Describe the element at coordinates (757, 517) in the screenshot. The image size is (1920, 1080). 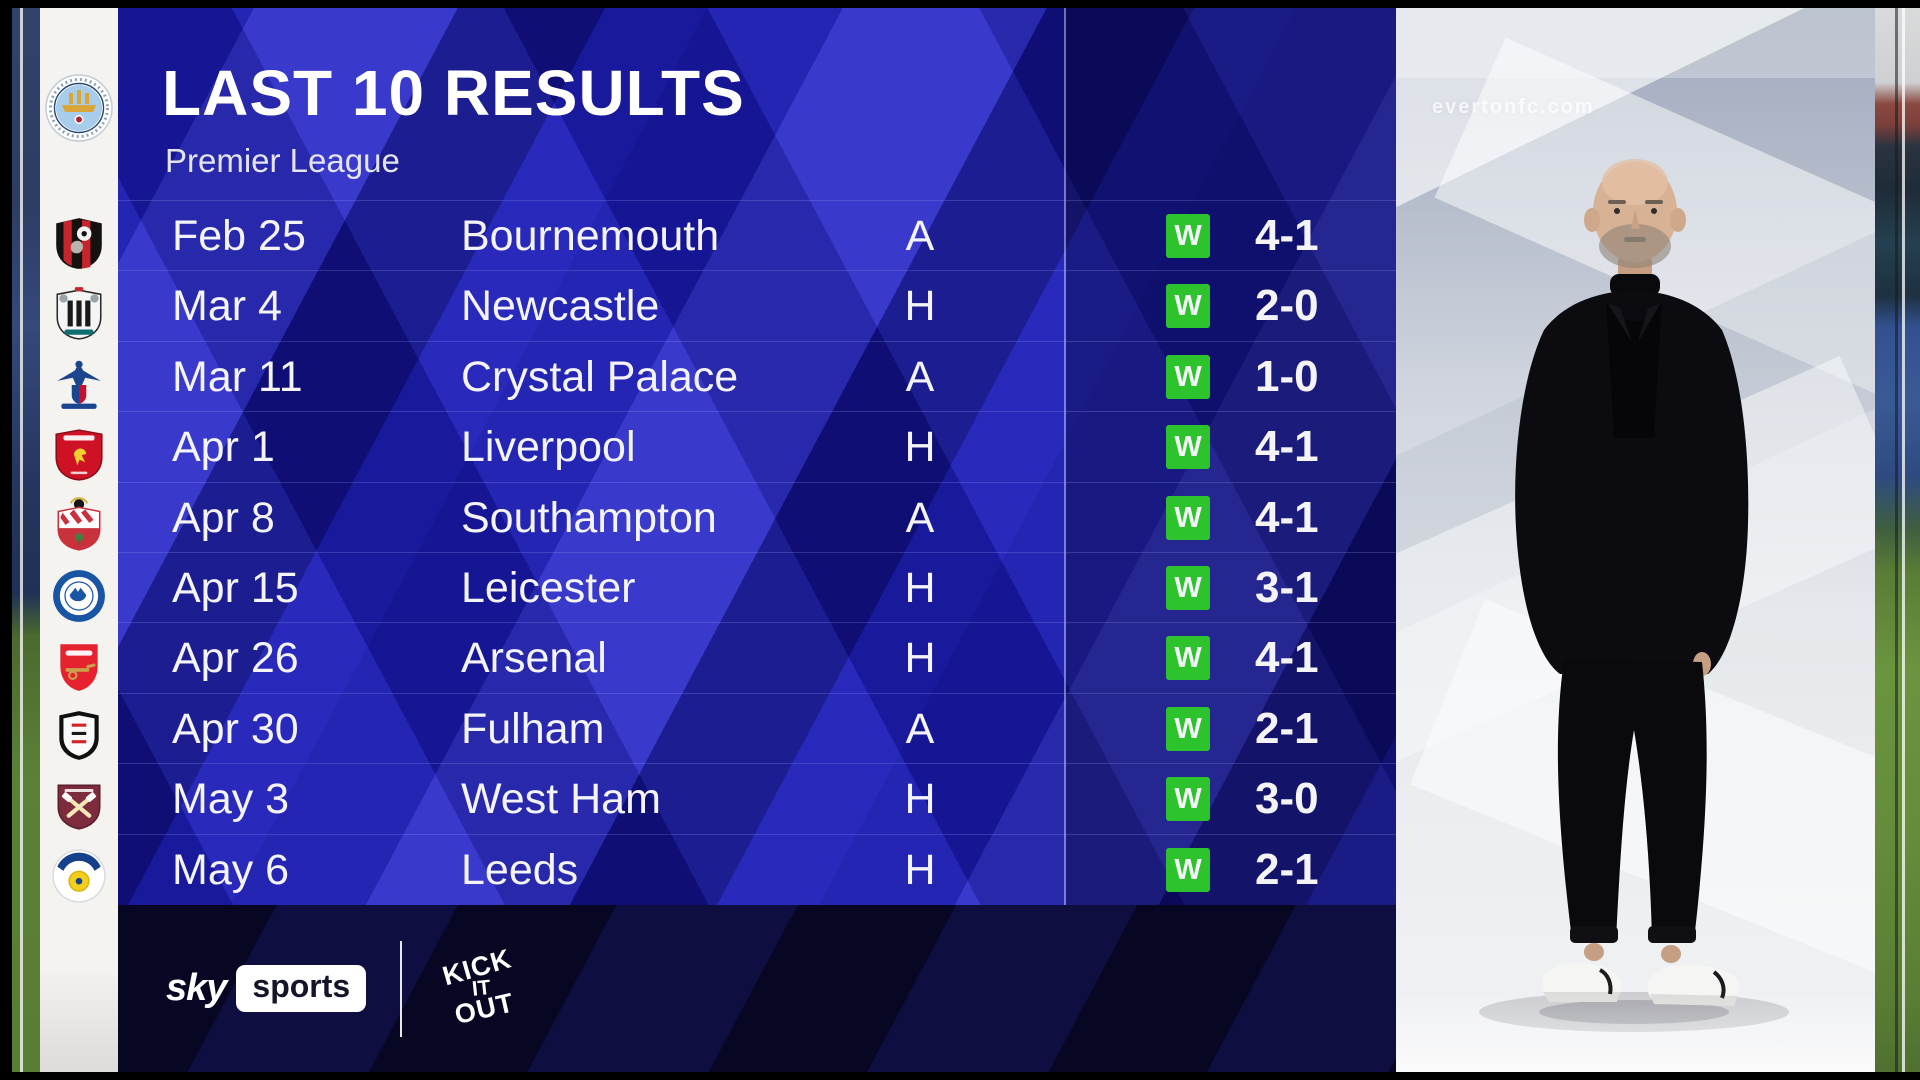
I see `table-row: Apr 8 Southampton A W 4-1` at that location.